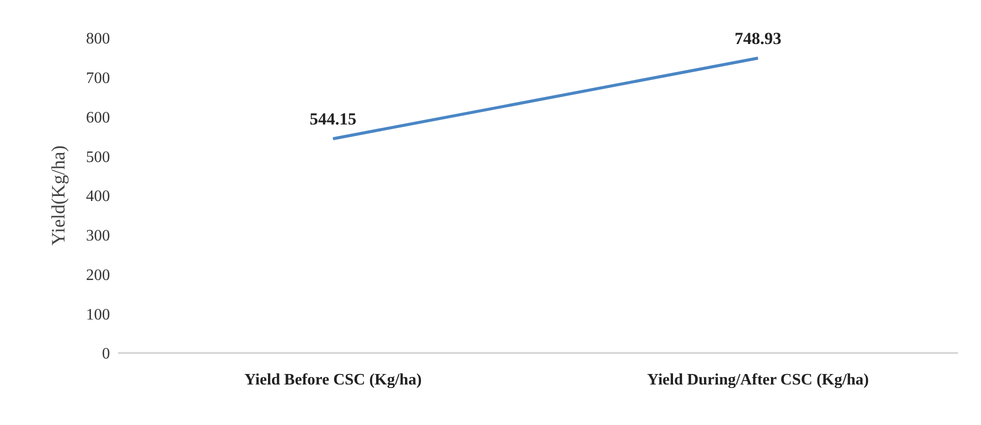  I want to click on y-tick-label: 300, so click(98, 236).